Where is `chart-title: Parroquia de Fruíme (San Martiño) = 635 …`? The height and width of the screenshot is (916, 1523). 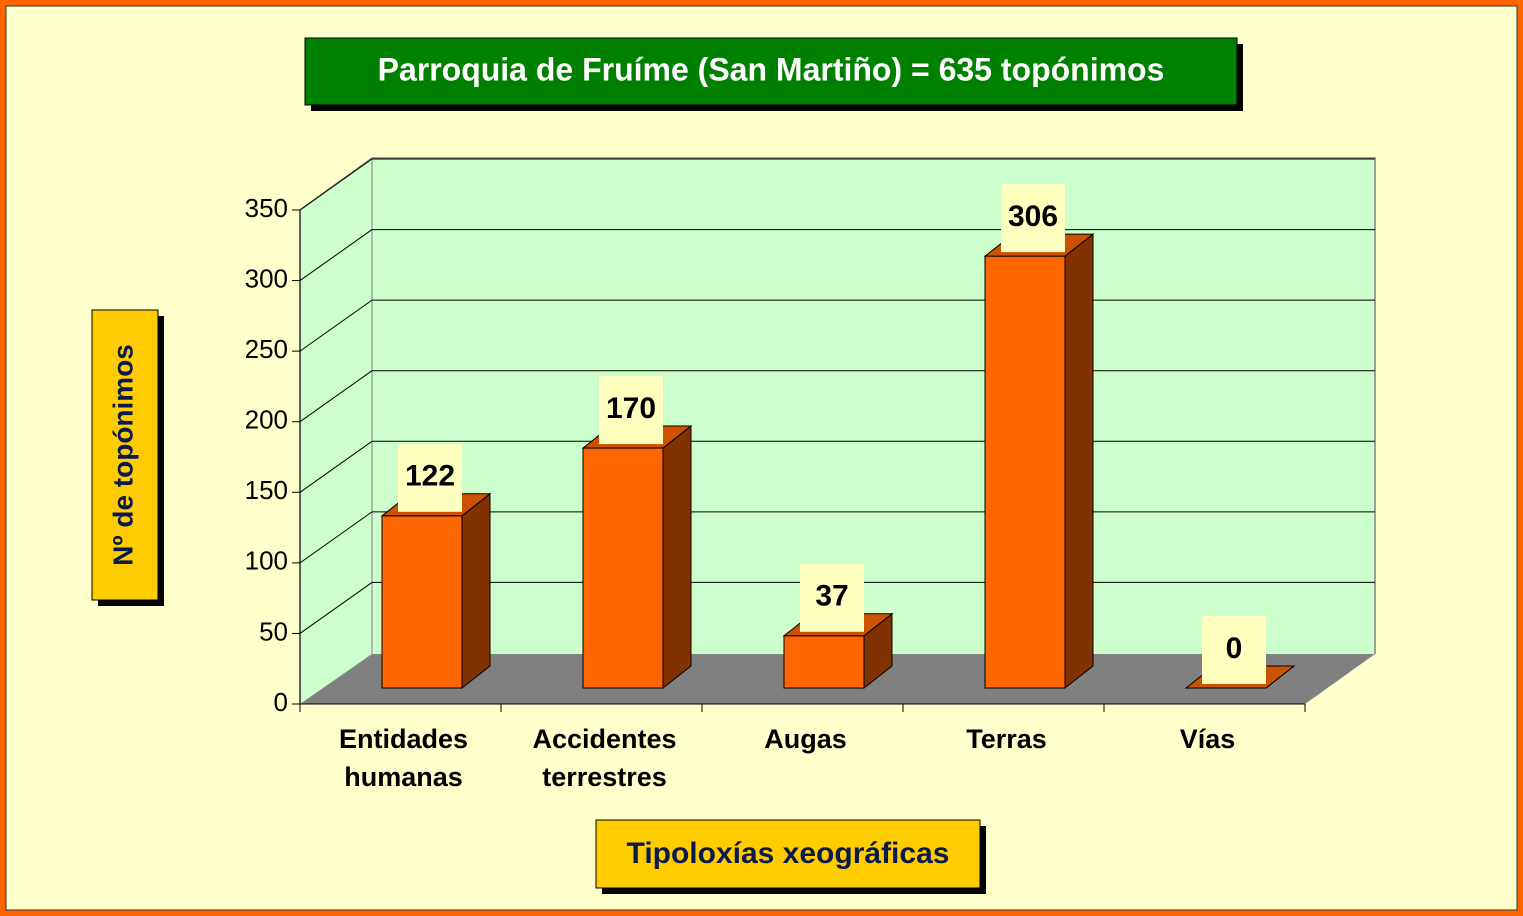 chart-title: Parroquia de Fruíme (San Martiño) = 635 … is located at coordinates (771, 69).